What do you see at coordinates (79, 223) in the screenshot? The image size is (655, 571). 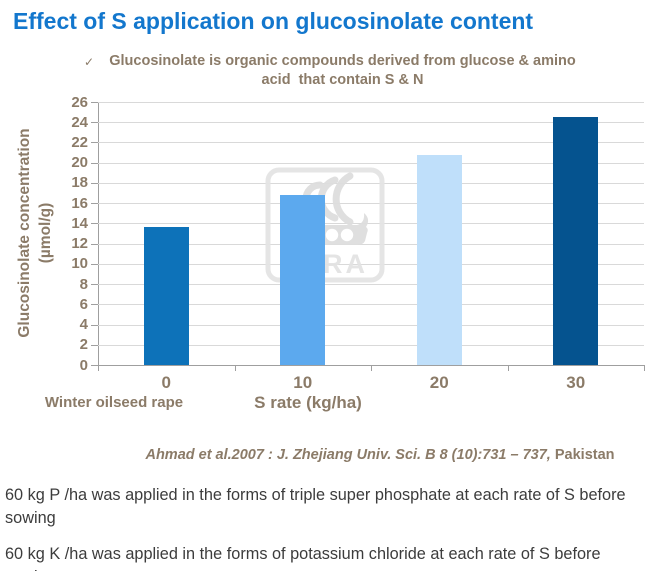 I see `y-tick-label: 14` at bounding box center [79, 223].